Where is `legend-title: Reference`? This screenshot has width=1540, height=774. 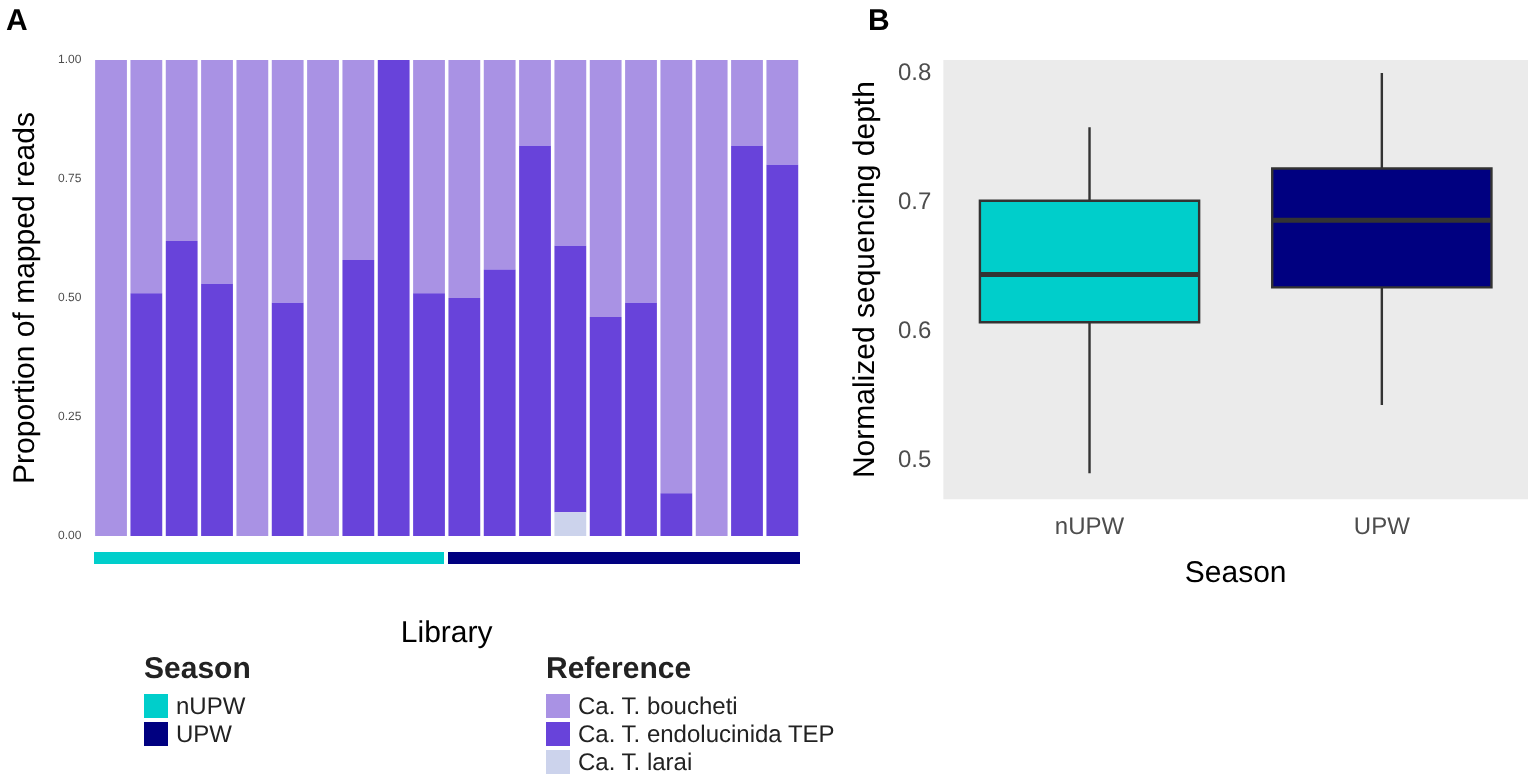
legend-title: Reference is located at coordinates (620, 669).